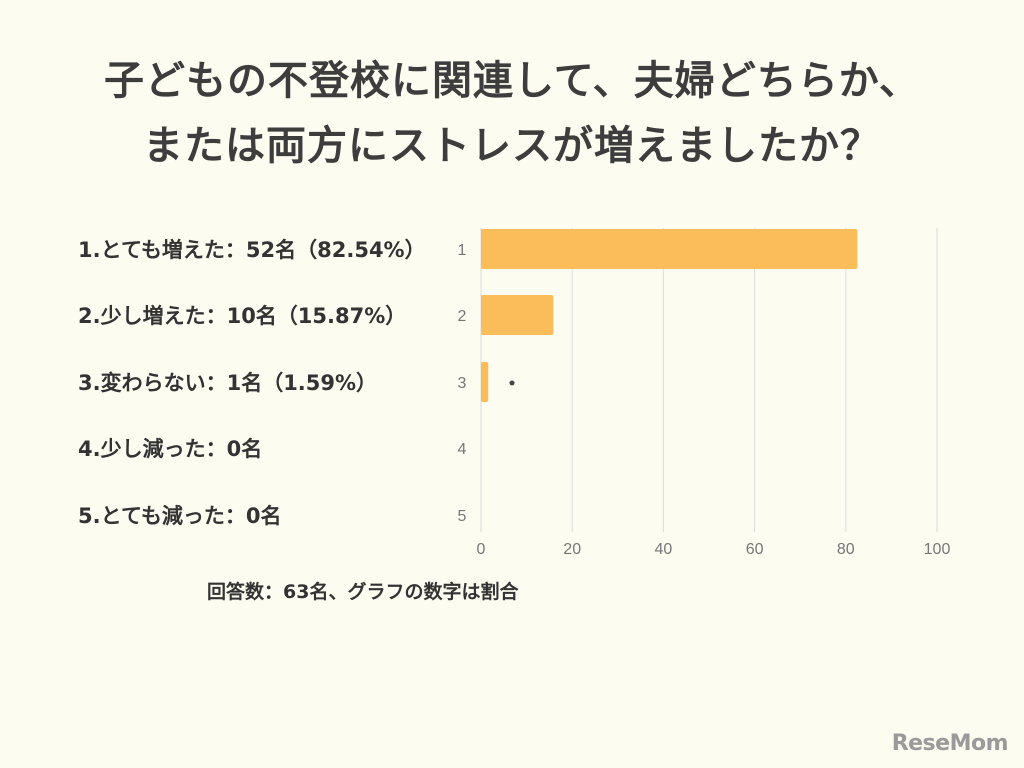  I want to click on category-label-1: 1.とても増えた：52名（82.54%）, so click(252, 250).